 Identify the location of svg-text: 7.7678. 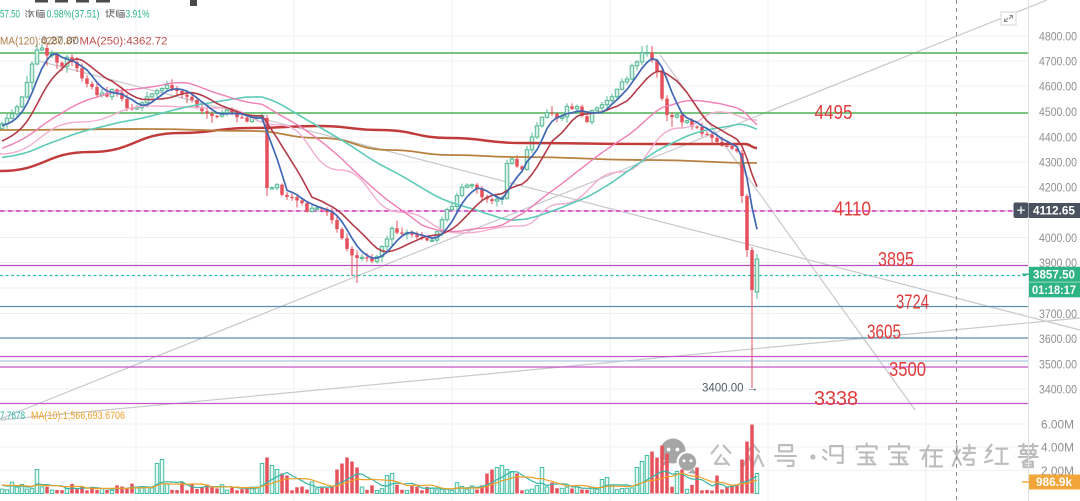
(12, 416).